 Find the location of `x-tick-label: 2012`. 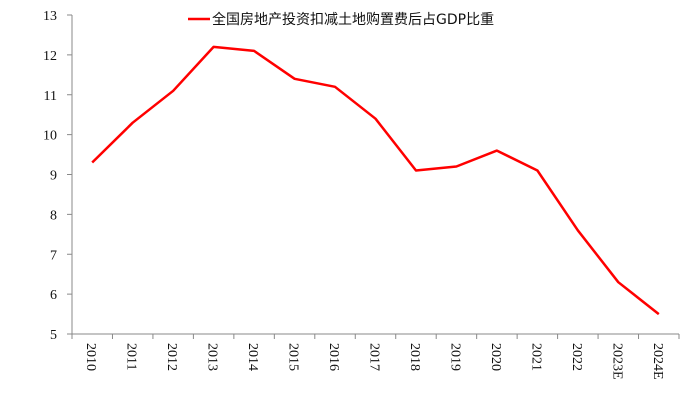

x-tick-label: 2012 is located at coordinates (171, 357).